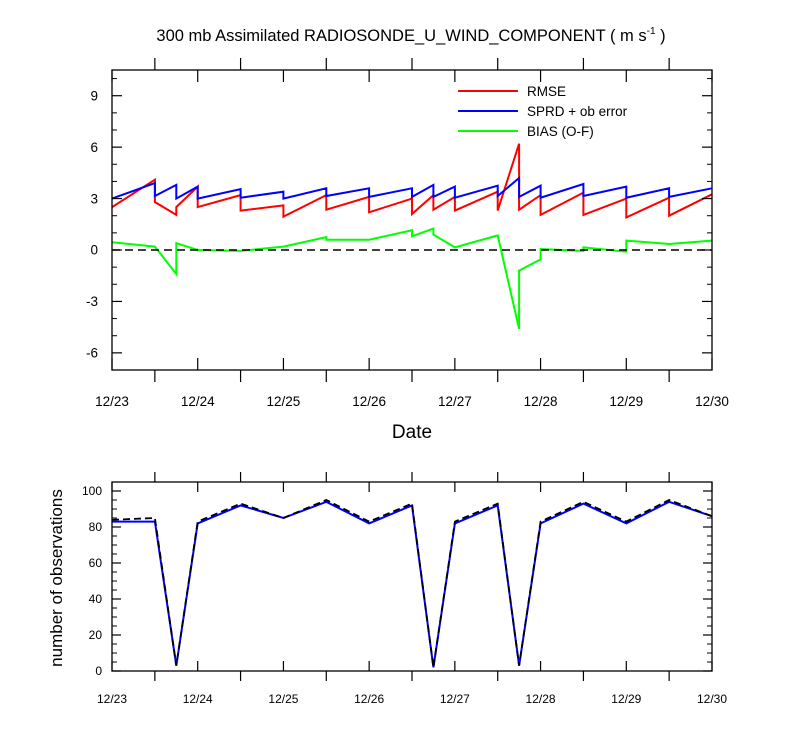 The width and height of the screenshot is (800, 750). What do you see at coordinates (56, 578) in the screenshot?
I see `bottom-y-axis-label: number of observations` at bounding box center [56, 578].